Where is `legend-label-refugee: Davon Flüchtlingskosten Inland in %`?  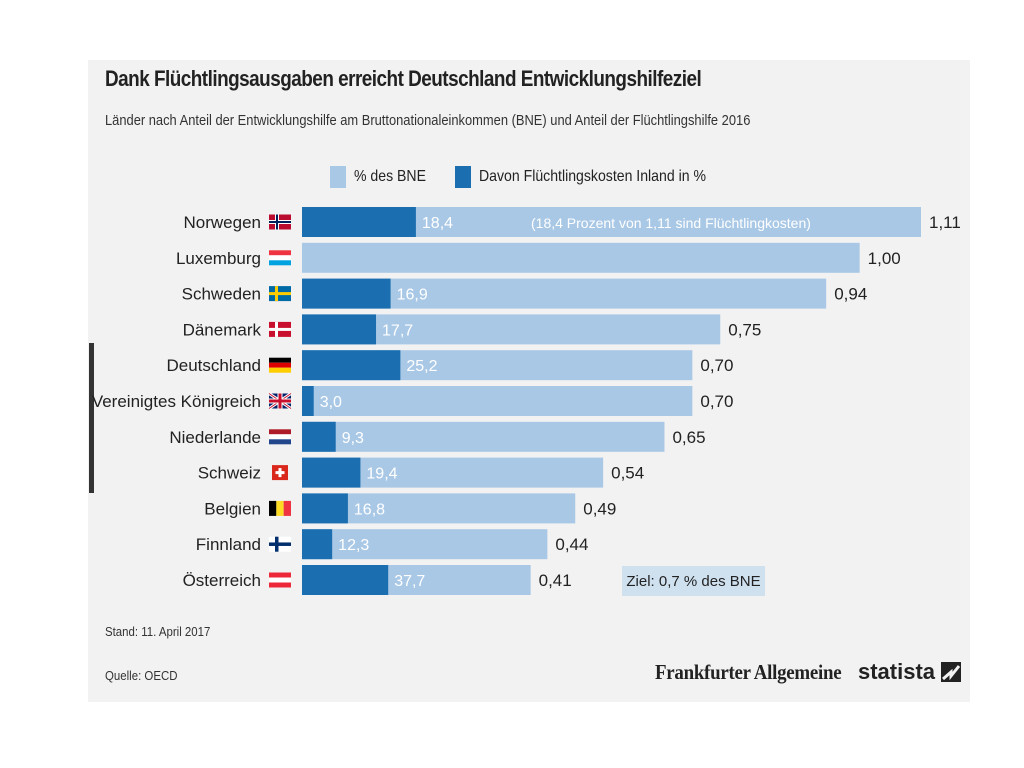
legend-label-refugee: Davon Flüchtlingskosten Inland in % is located at coordinates (592, 176).